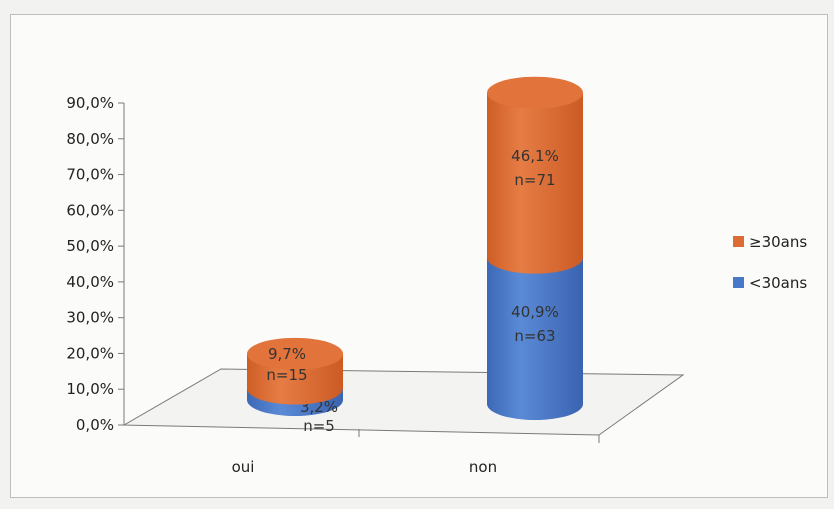  What do you see at coordinates (483, 467) in the screenshot?
I see `x-category-label: non` at bounding box center [483, 467].